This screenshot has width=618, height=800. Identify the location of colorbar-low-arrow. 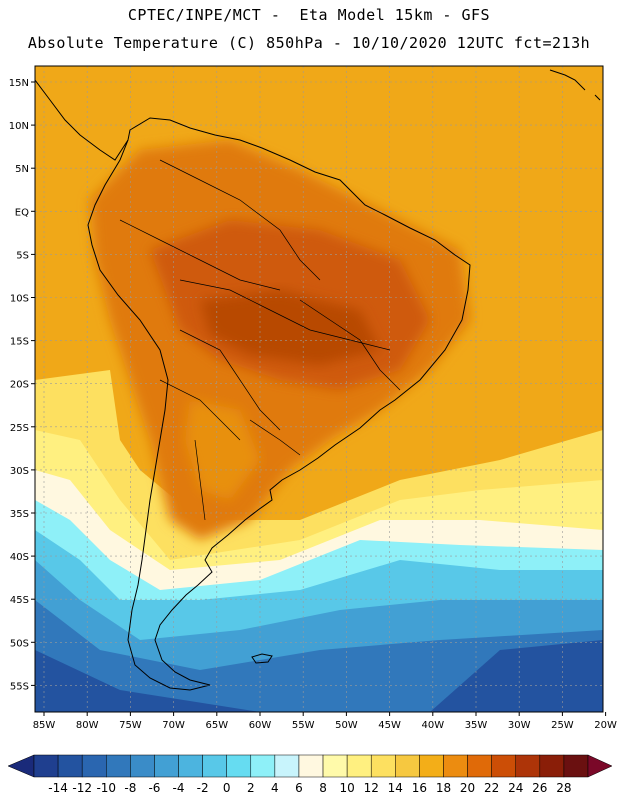
(21, 766).